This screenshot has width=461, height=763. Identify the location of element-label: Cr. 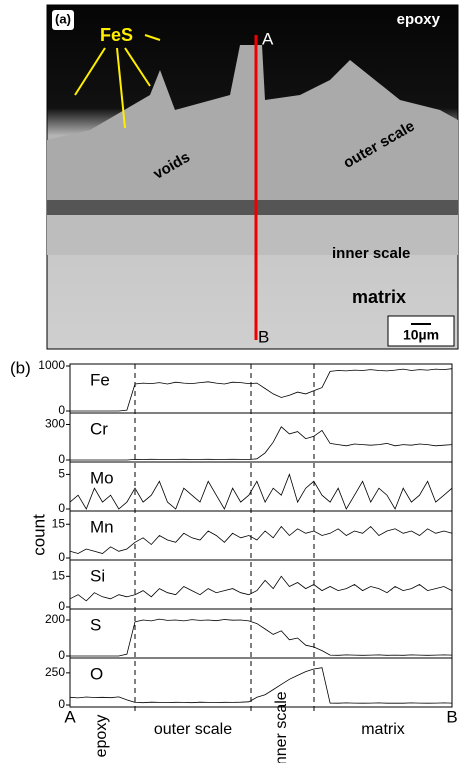
(99, 428).